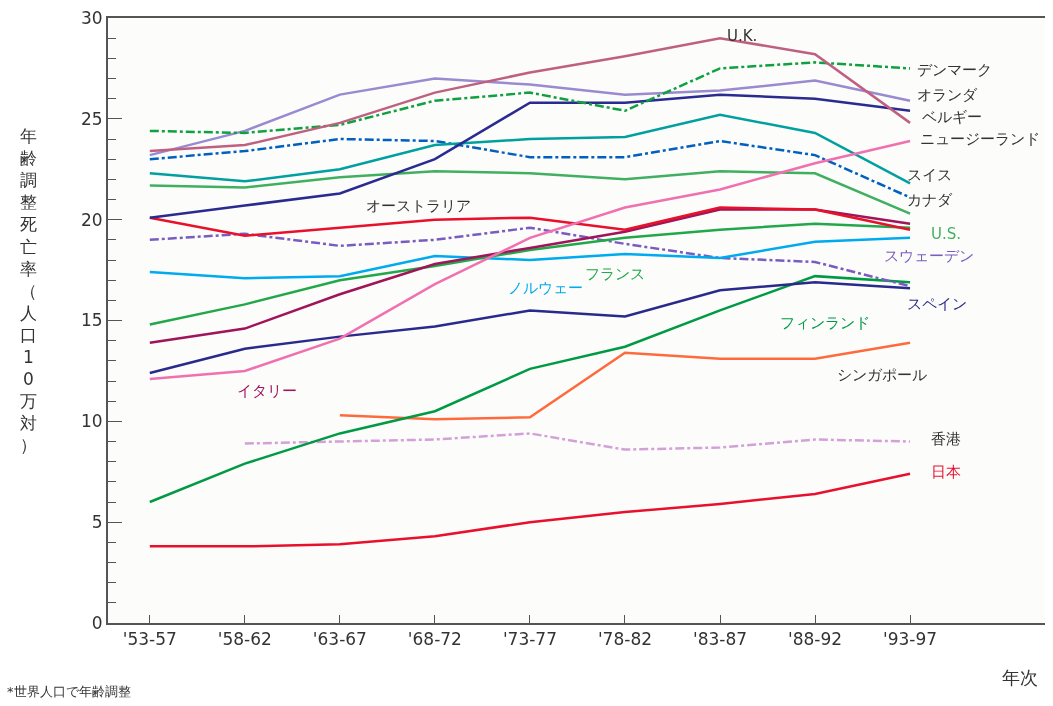 The image size is (1053, 706). What do you see at coordinates (434, 639) in the screenshot?
I see `x-tick-label: '68-72` at bounding box center [434, 639].